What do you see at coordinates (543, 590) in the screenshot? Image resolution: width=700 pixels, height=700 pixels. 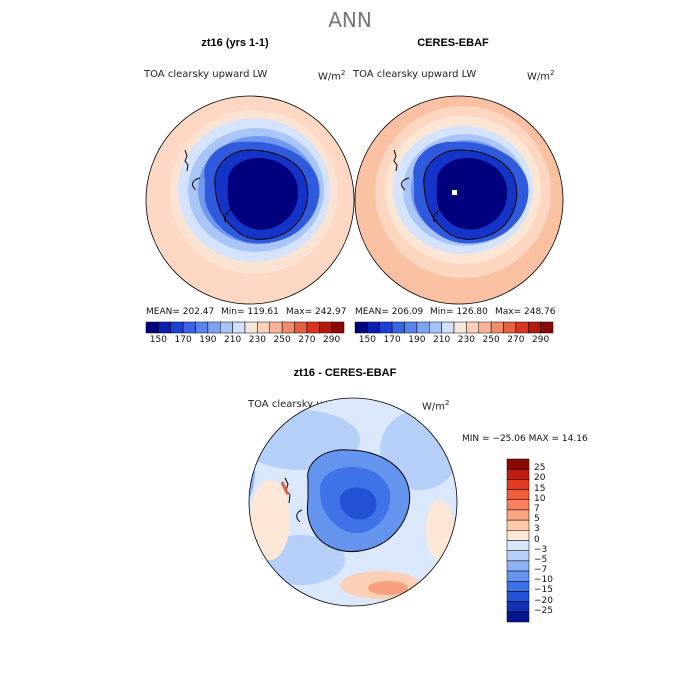 I see `difference-colorbar-tick-label: −15` at bounding box center [543, 590].